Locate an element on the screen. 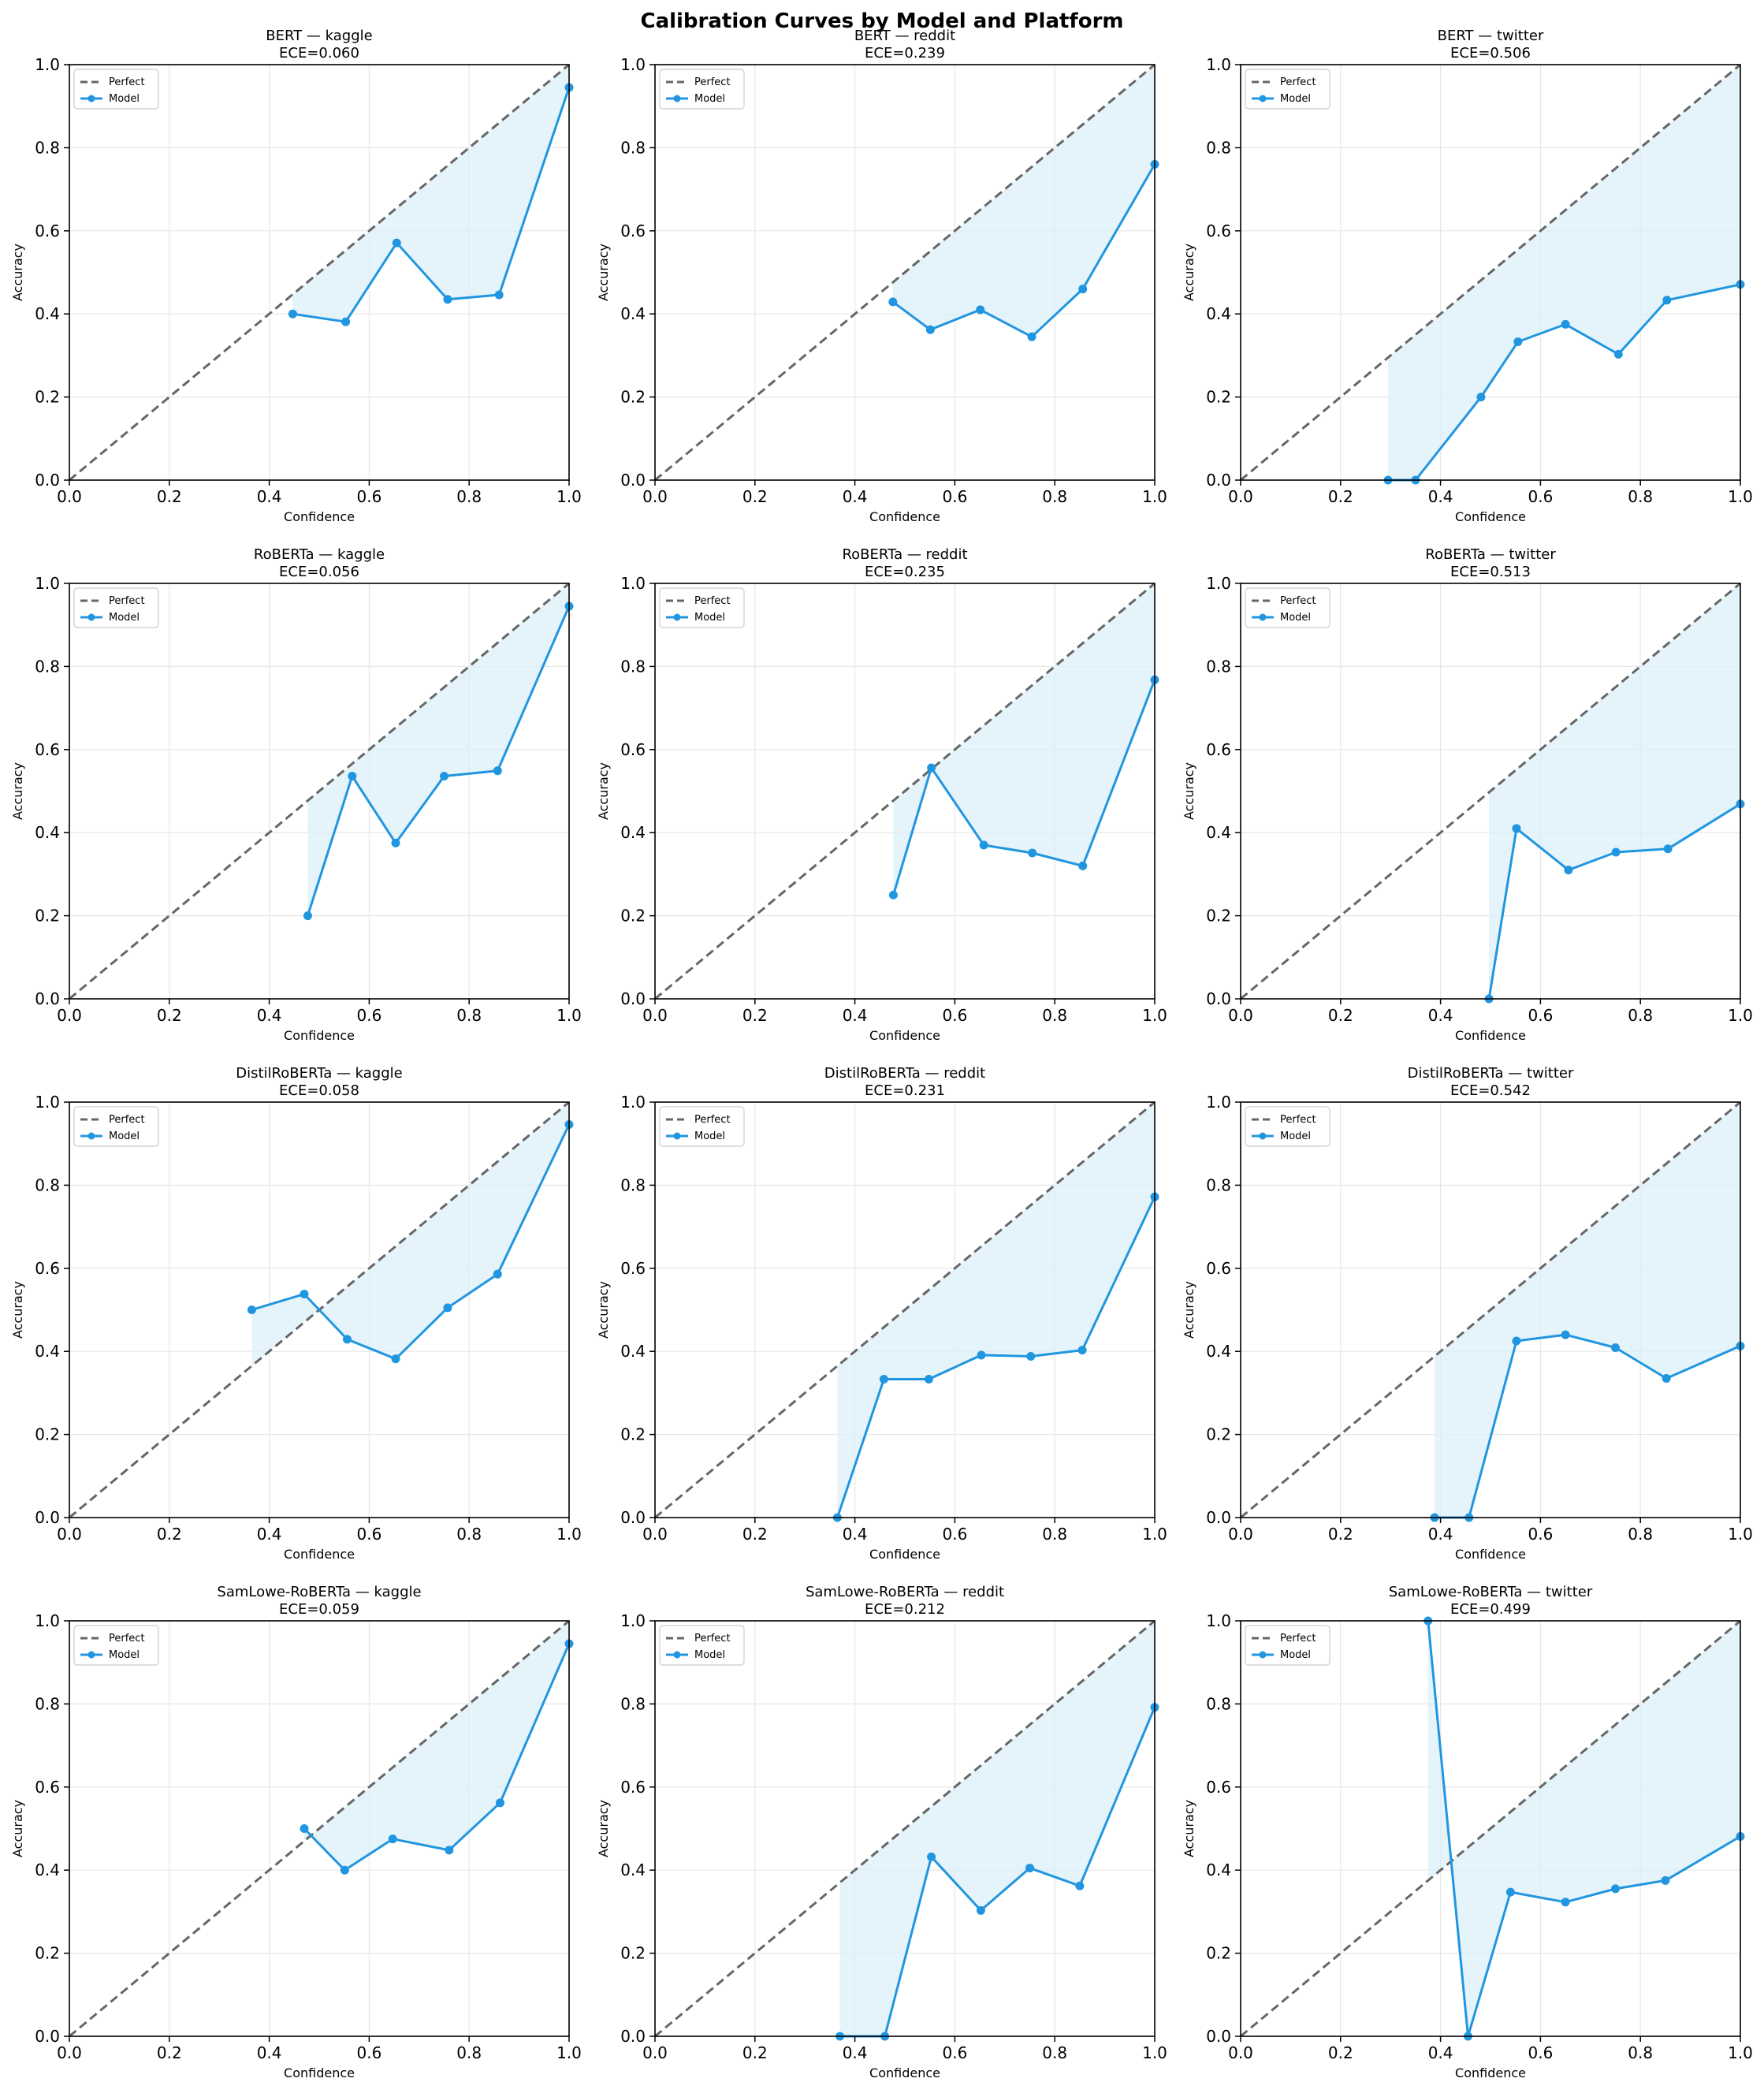 The image size is (1764, 2097). panel-title: SamLowe-RoBERTa — reddit is located at coordinates (905, 1592).